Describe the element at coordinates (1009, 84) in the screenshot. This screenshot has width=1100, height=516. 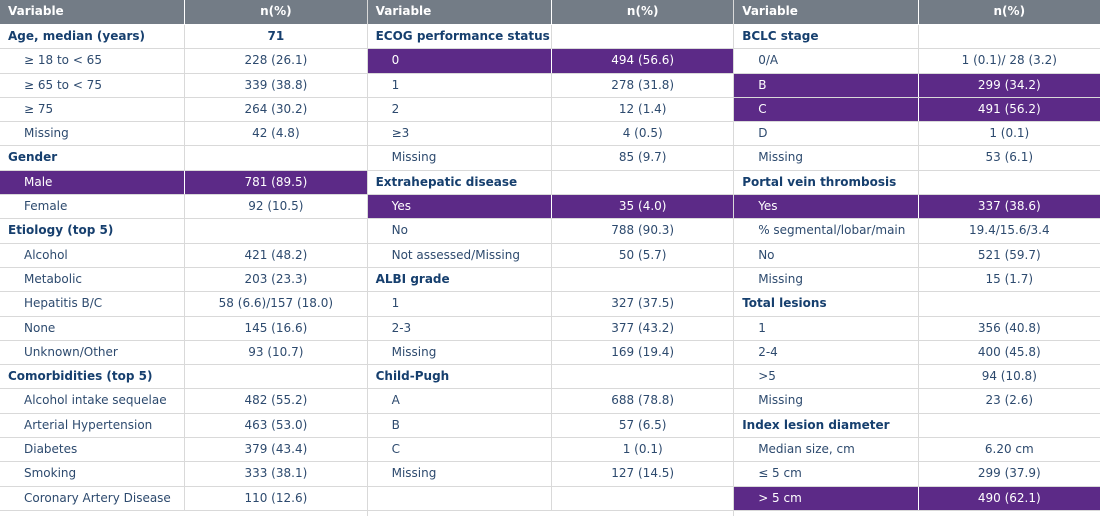
I see `value-cell: 299 (34.2)` at that location.